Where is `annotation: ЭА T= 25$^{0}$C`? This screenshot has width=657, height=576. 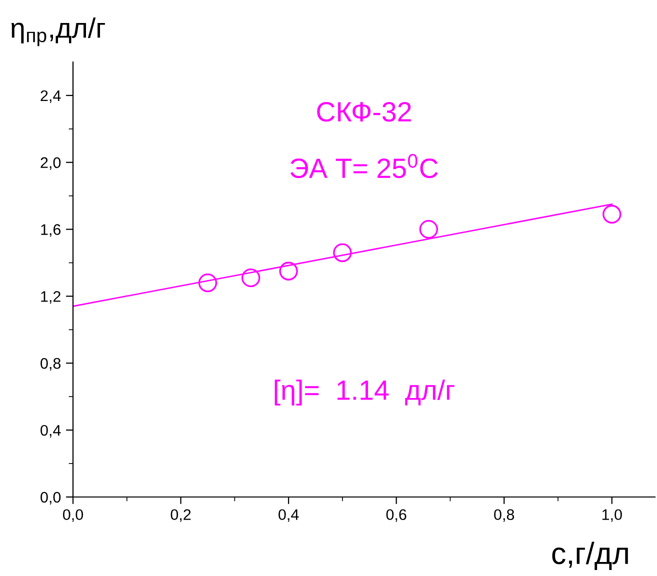 annotation: ЭА T= 25$^{0}$C is located at coordinates (364, 166).